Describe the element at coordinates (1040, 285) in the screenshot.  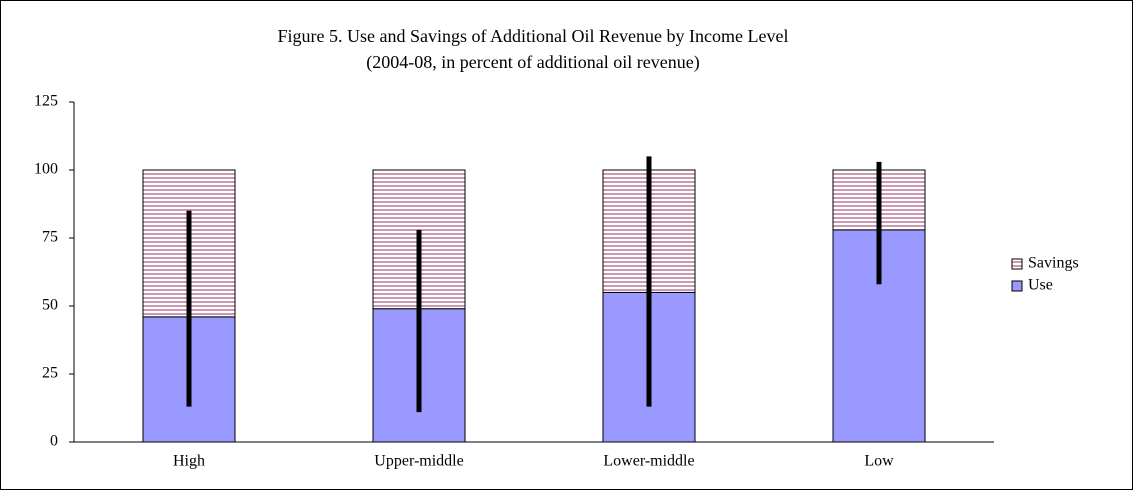
I see `legend-label: Use` at that location.